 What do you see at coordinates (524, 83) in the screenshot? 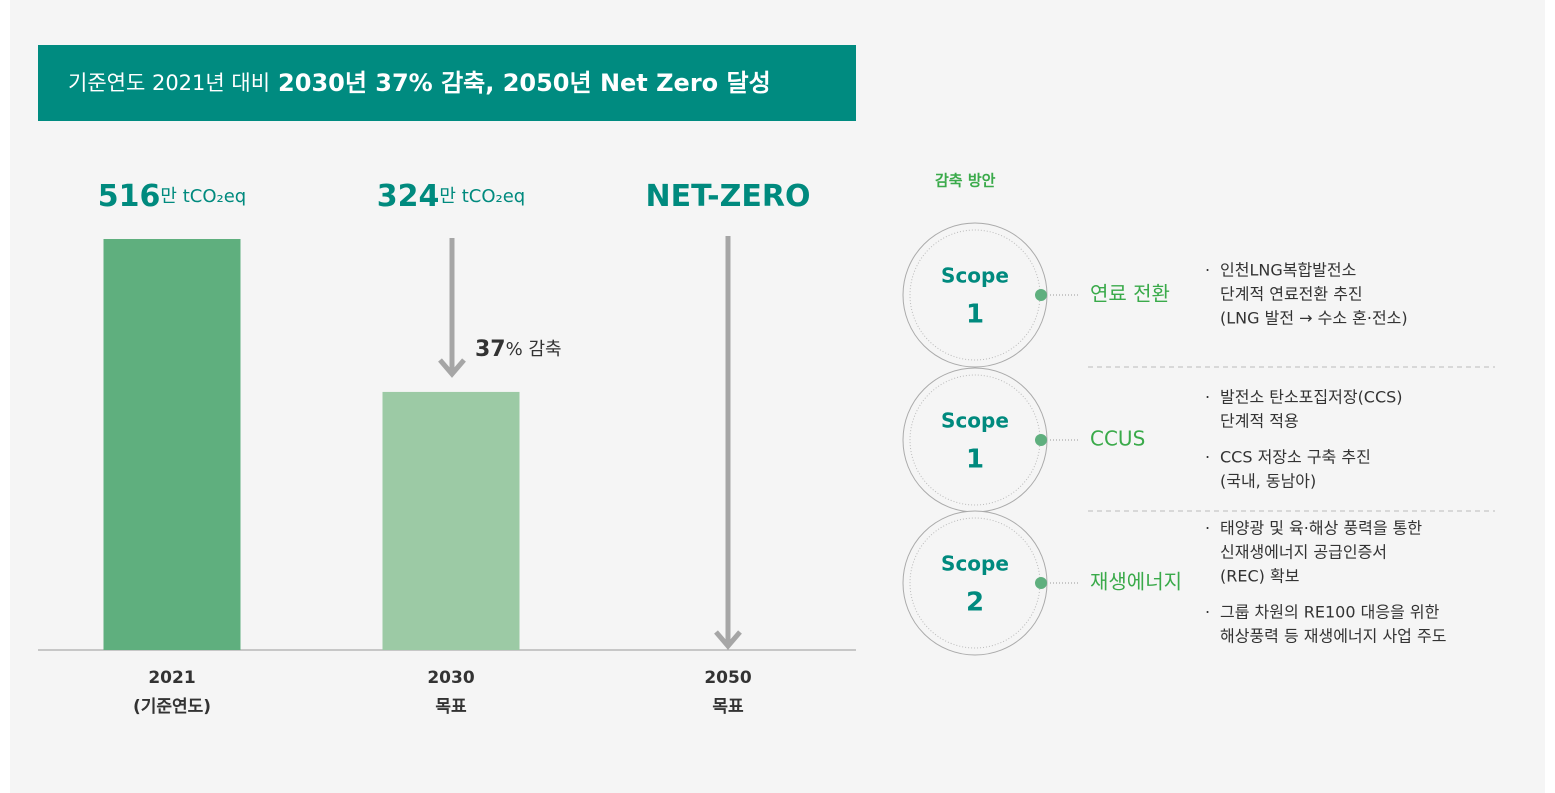
I see `banner-highlight: 2030년 37% 감축, 2050년 Net Zero 달성` at bounding box center [524, 83].